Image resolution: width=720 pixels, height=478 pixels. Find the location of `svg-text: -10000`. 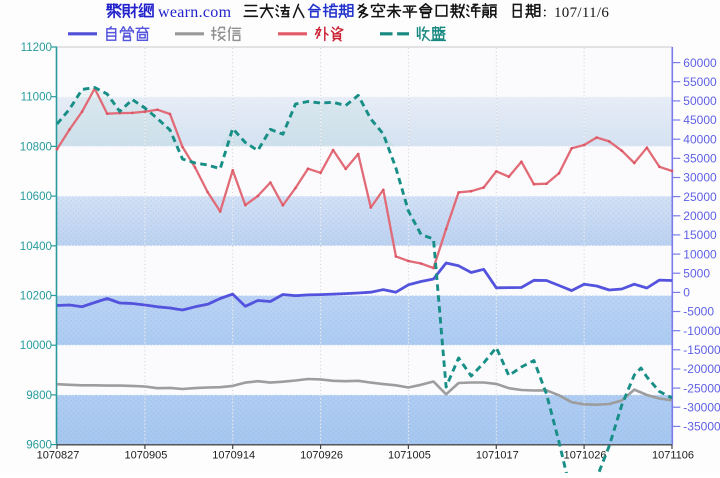

svg-text: -10000 is located at coordinates (701, 331).